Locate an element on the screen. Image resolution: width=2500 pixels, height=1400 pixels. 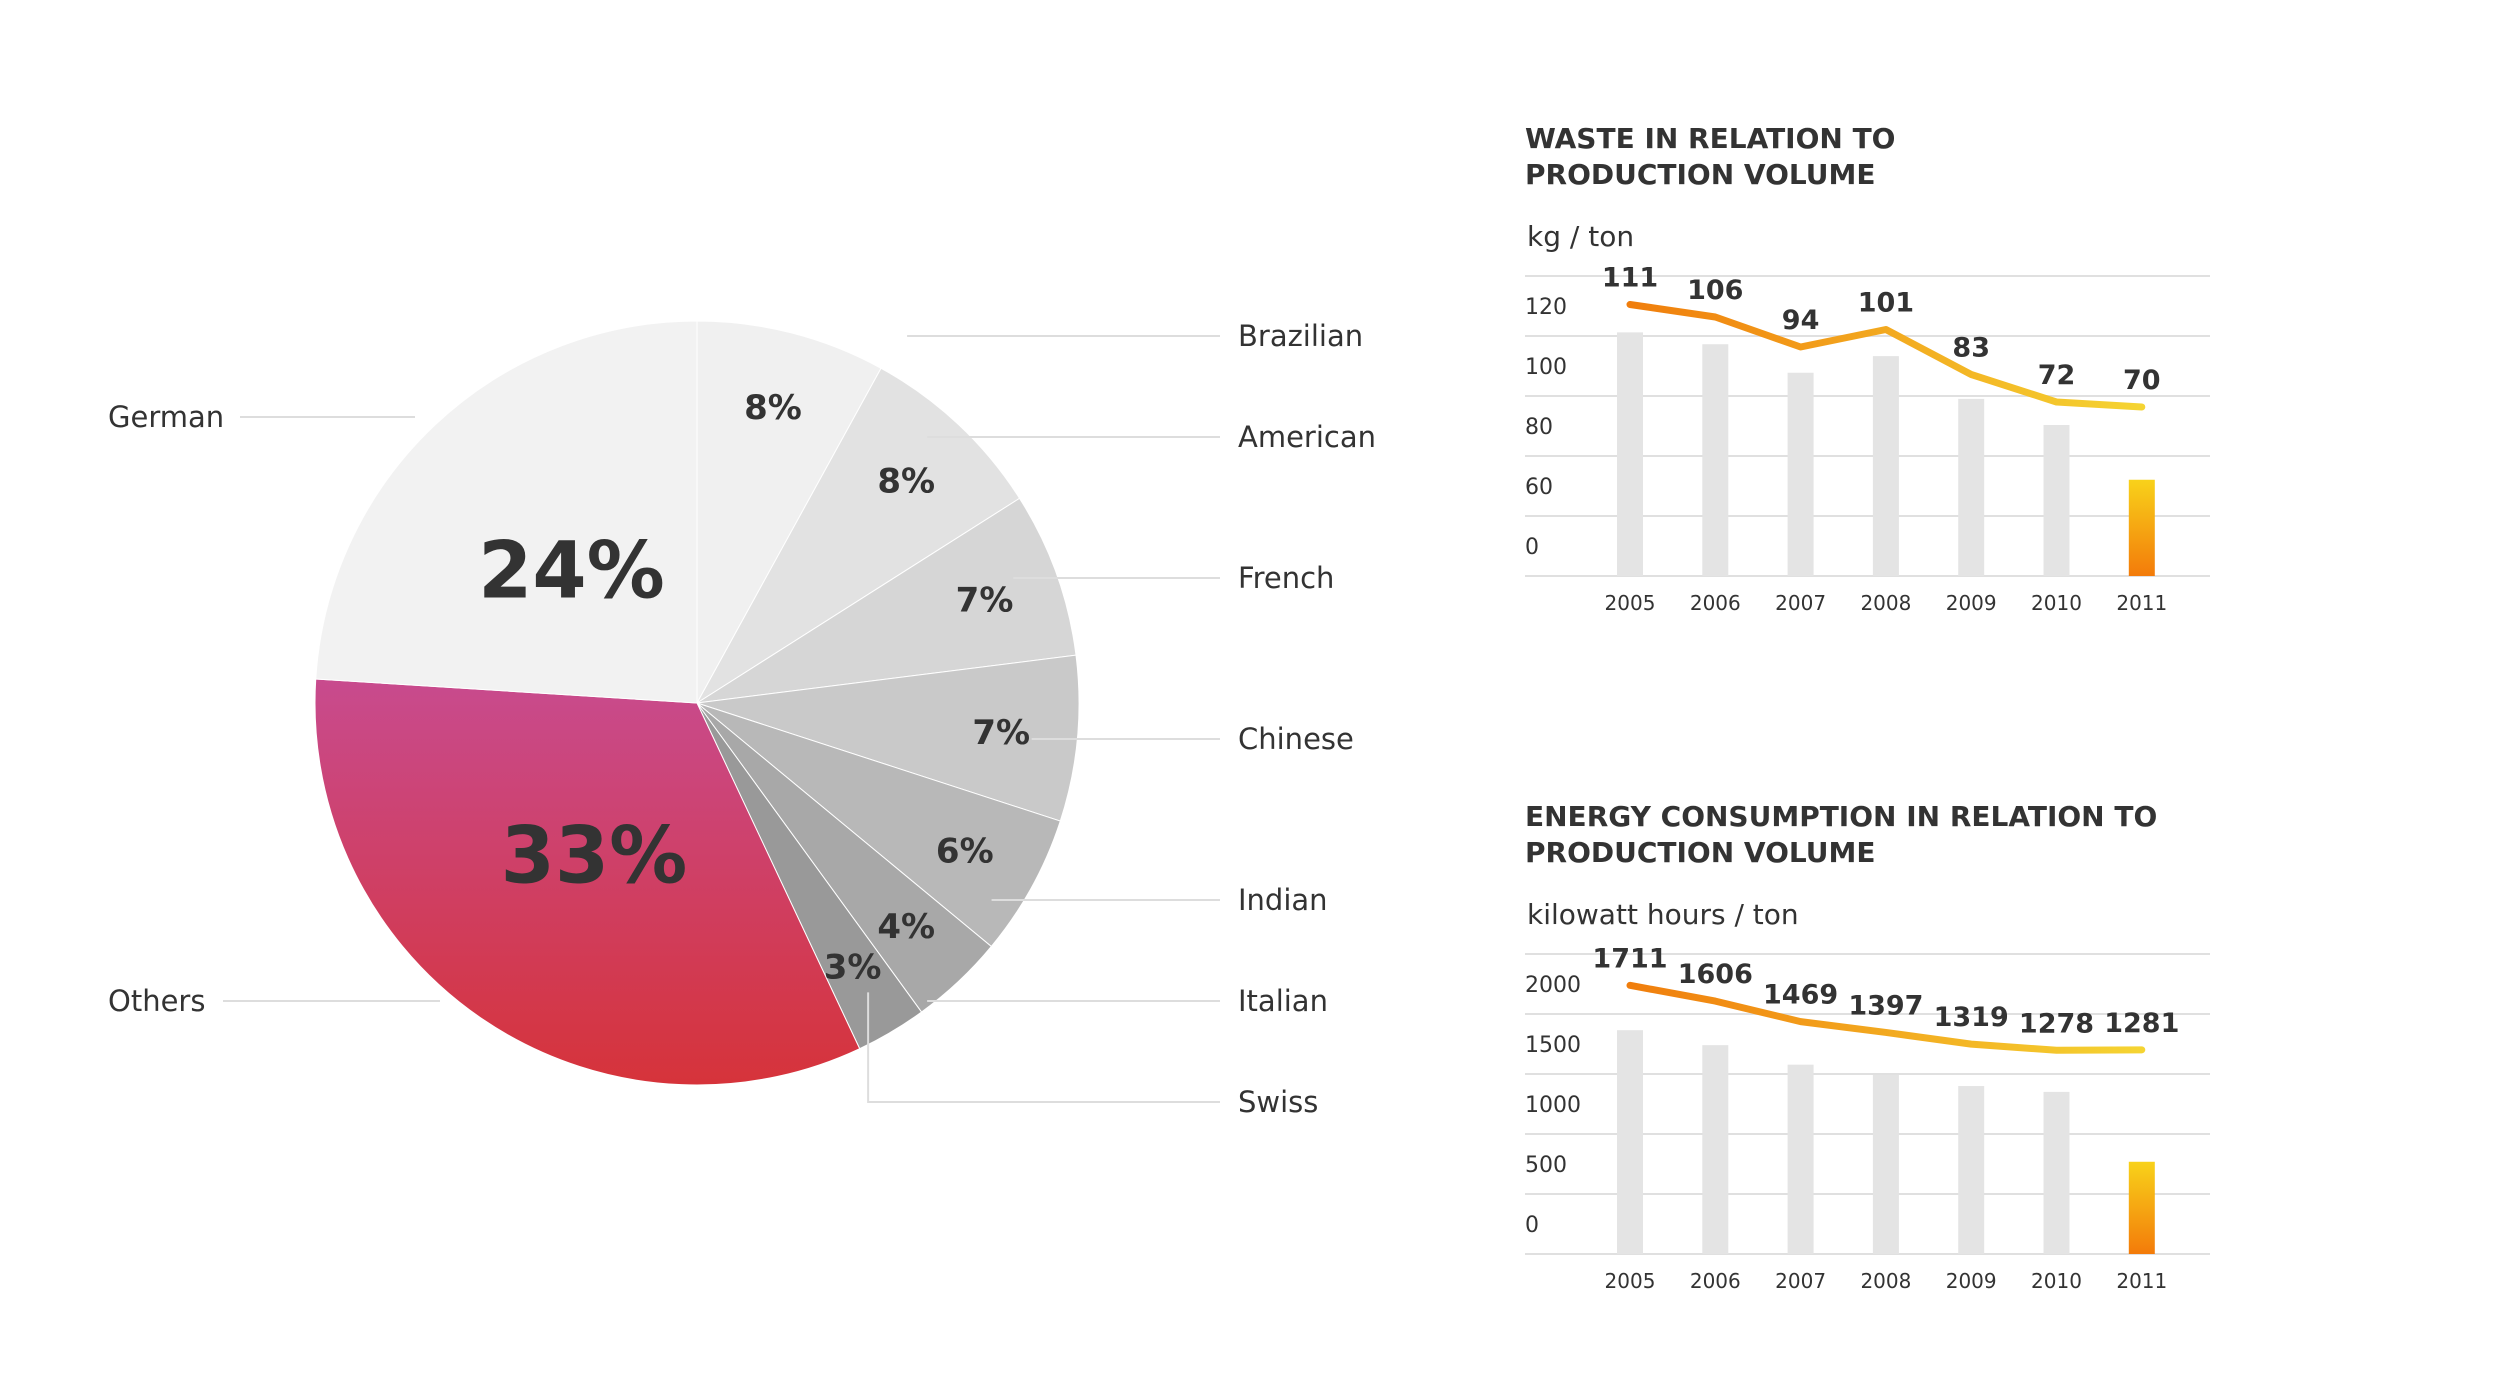
data-label: 72 is located at coordinates (2057, 375).